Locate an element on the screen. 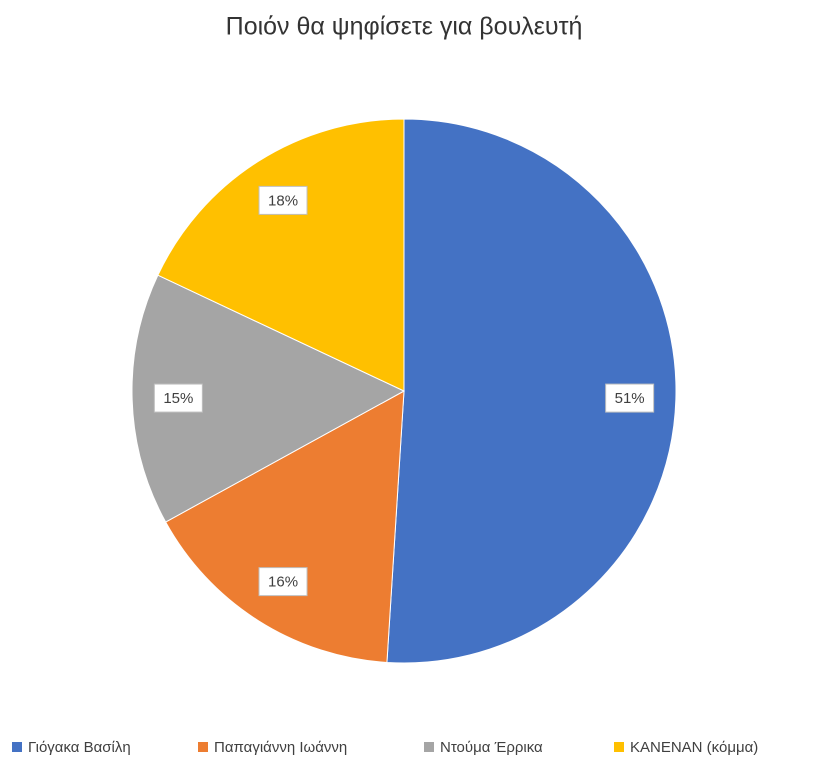  data-label: 18% is located at coordinates (283, 200).